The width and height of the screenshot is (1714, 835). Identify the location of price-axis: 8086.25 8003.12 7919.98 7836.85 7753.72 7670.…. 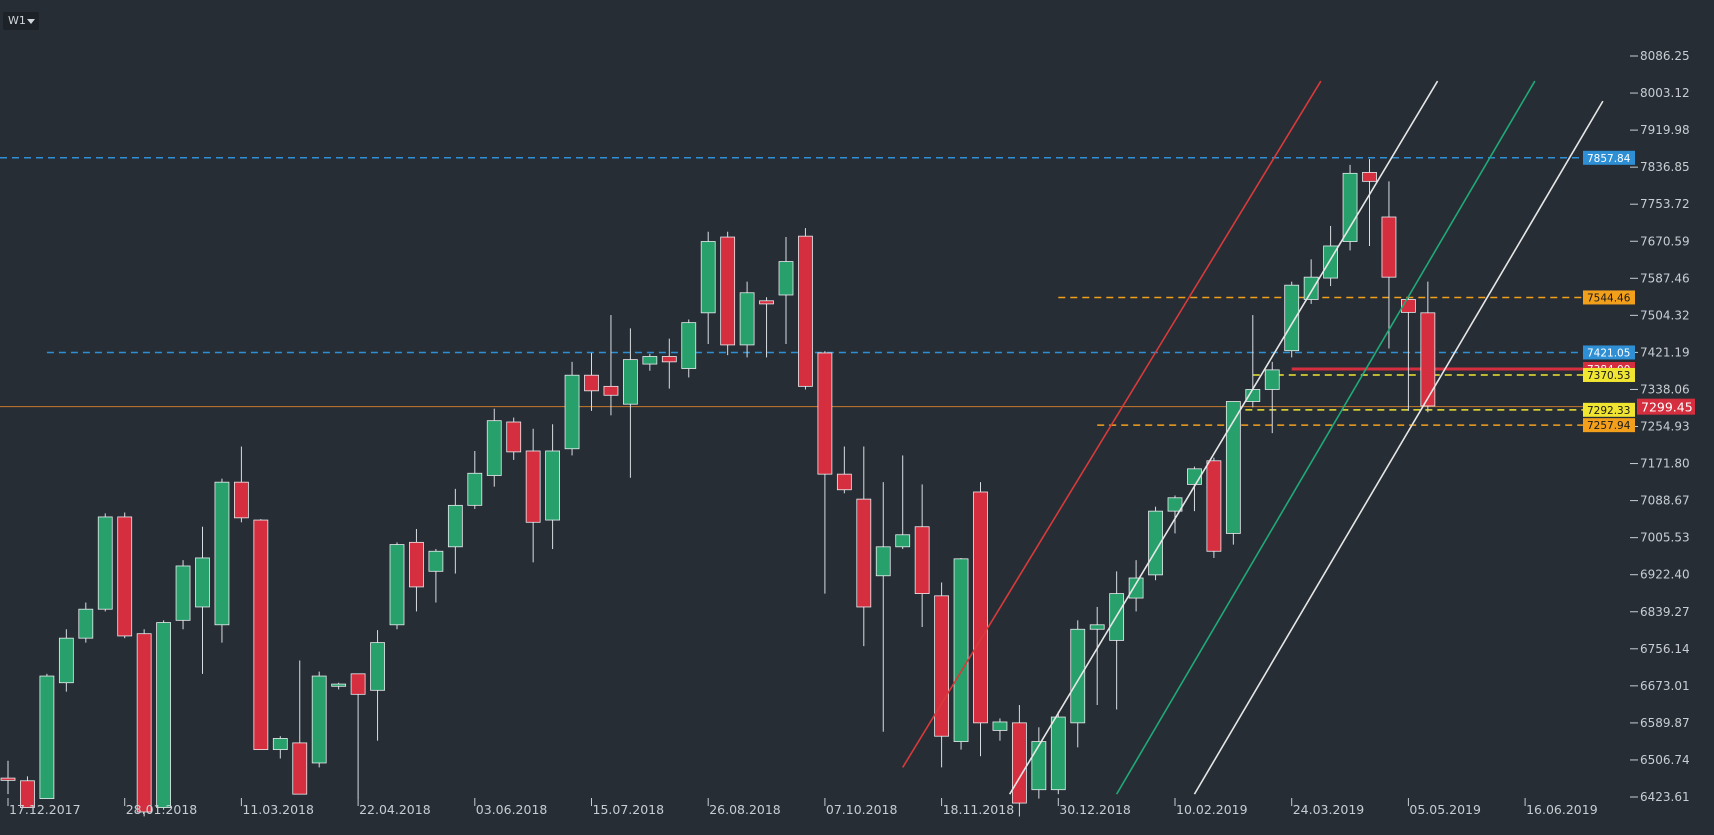
(1660, 426).